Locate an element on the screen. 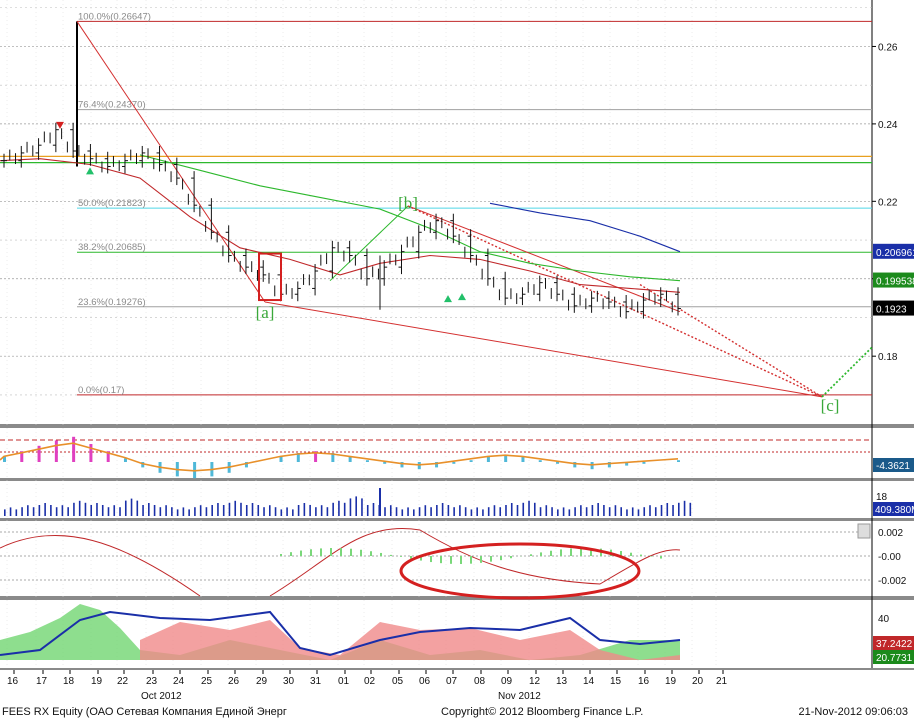  price-tag-label: 0.1923 is located at coordinates (891, 310).